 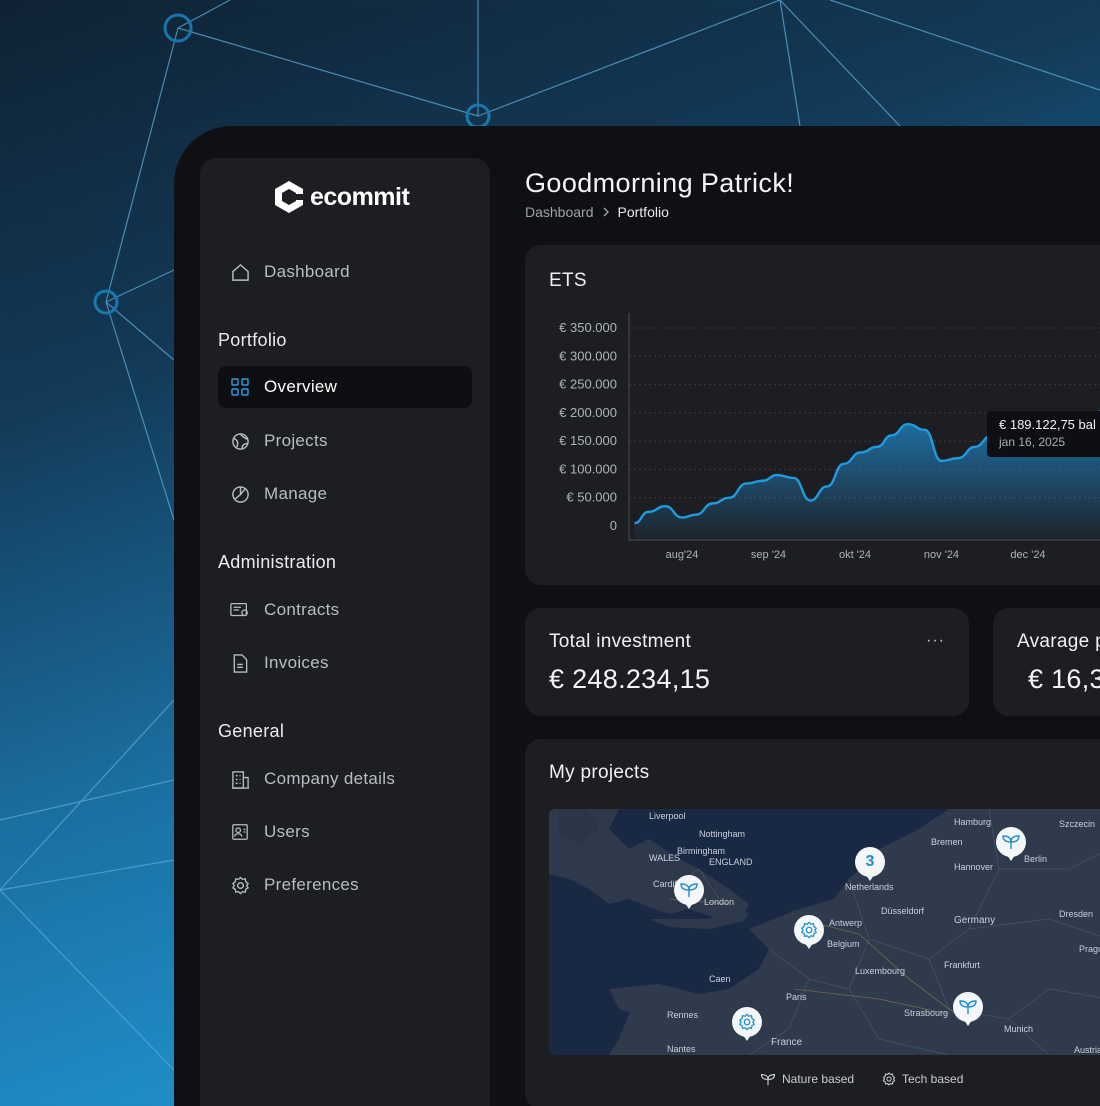 What do you see at coordinates (252, 340) in the screenshot?
I see `section-portfolio: Portfolio` at bounding box center [252, 340].